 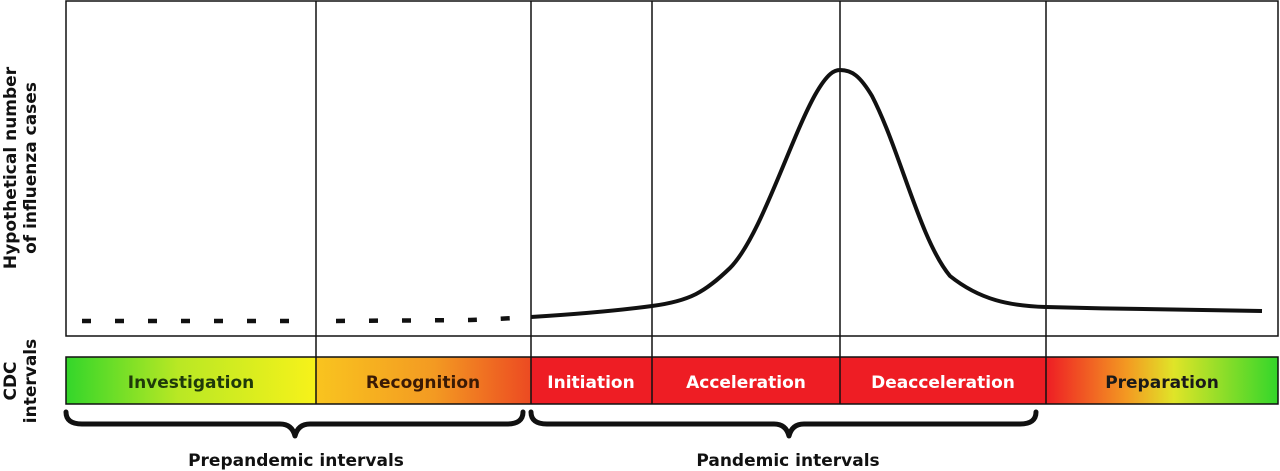 I want to click on band-dividers, so click(x=681, y=380).